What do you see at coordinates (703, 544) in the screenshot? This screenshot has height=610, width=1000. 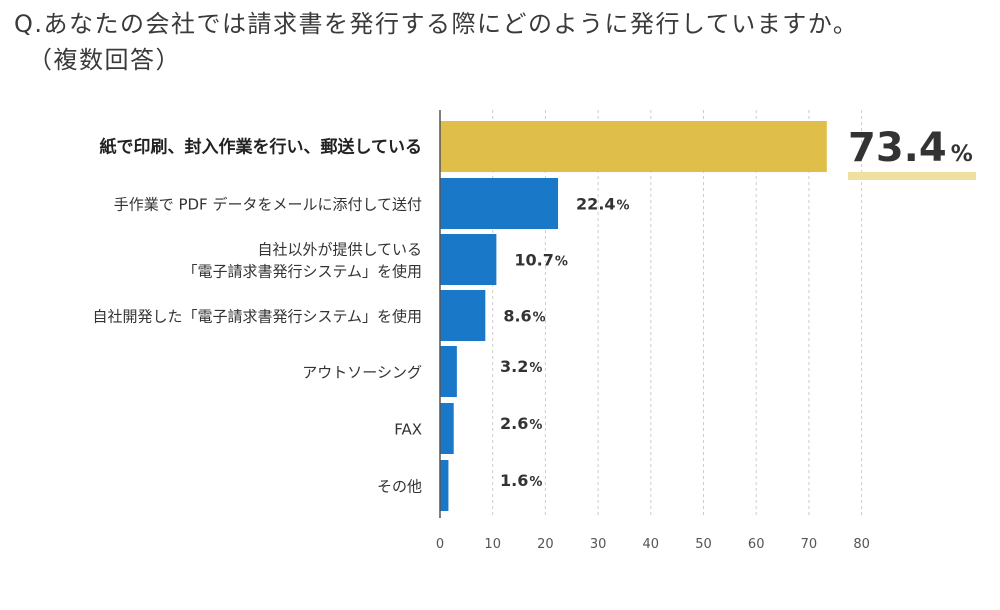 I see `x-tick-label: 50` at bounding box center [703, 544].